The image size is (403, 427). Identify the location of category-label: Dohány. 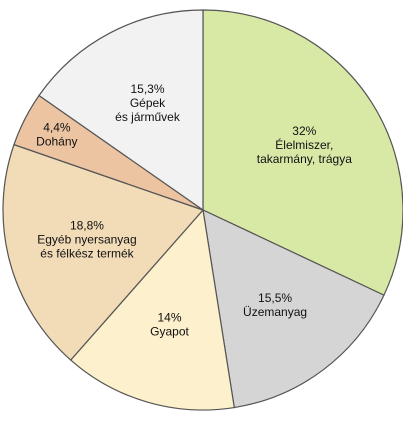
(56, 142).